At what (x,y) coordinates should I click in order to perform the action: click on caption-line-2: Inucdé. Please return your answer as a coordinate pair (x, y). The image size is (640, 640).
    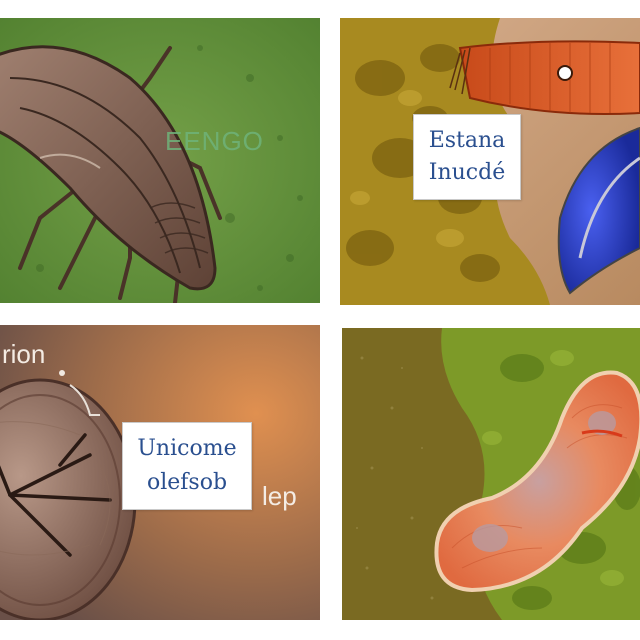
    Looking at the image, I should click on (467, 172).